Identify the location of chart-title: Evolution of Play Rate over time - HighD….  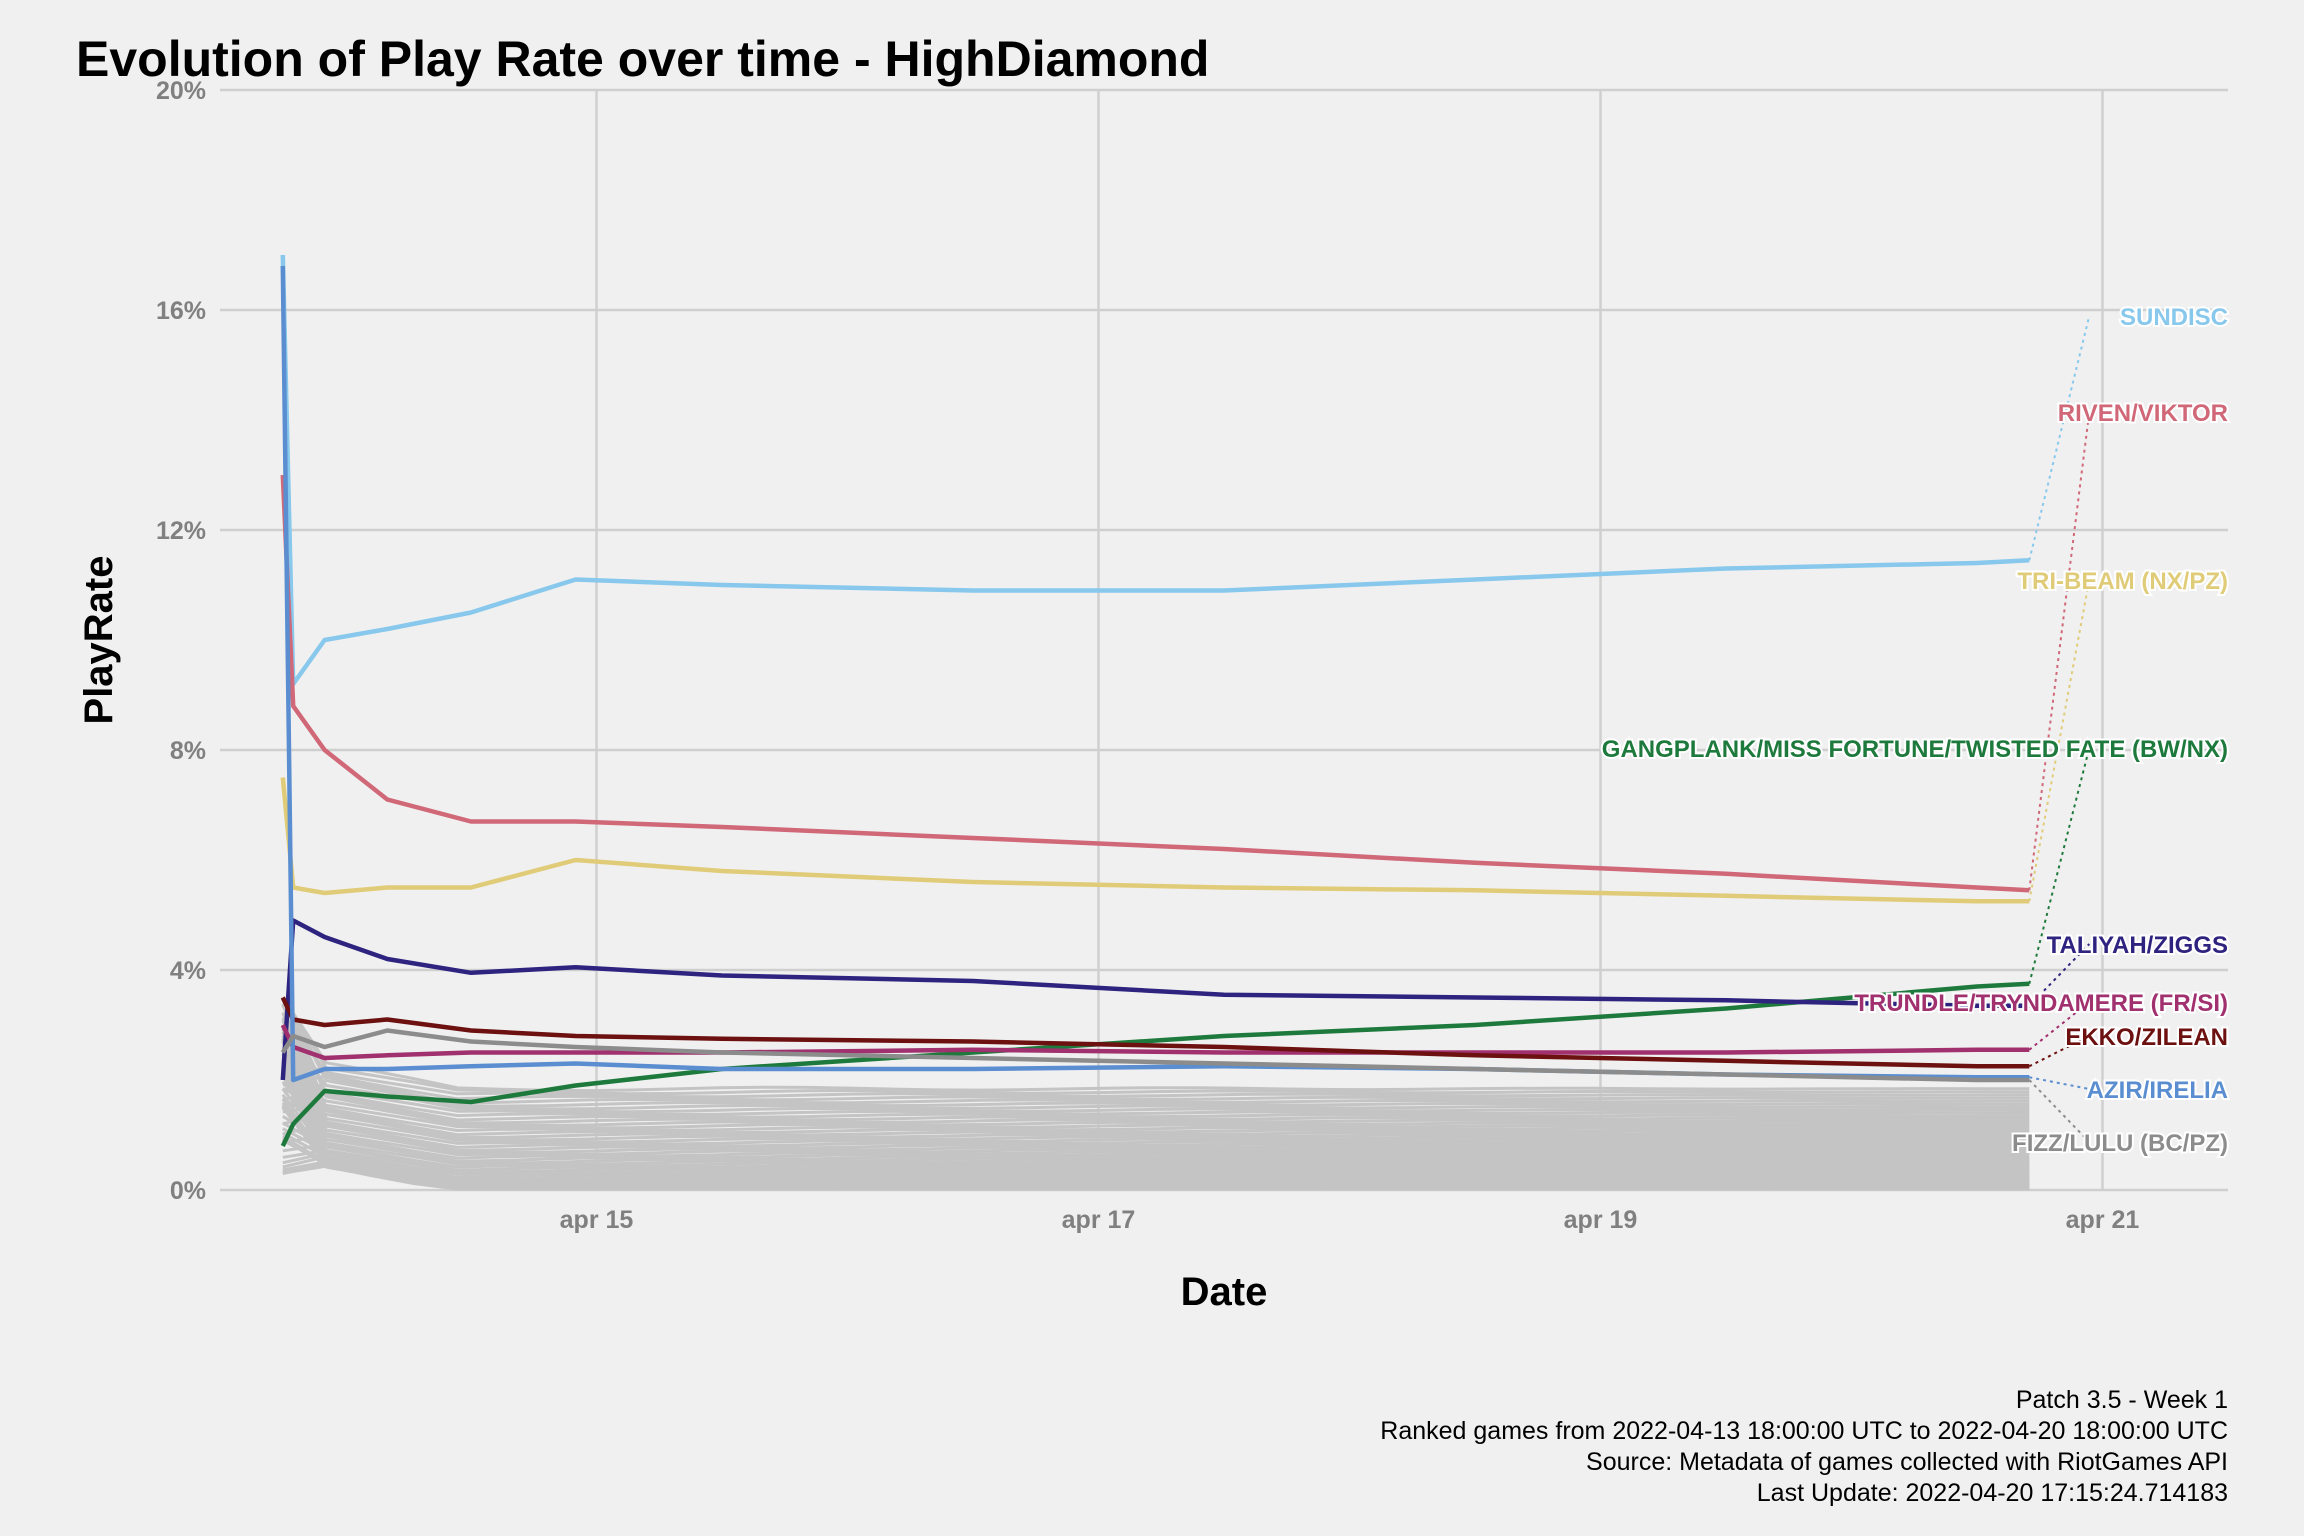
(643, 59).